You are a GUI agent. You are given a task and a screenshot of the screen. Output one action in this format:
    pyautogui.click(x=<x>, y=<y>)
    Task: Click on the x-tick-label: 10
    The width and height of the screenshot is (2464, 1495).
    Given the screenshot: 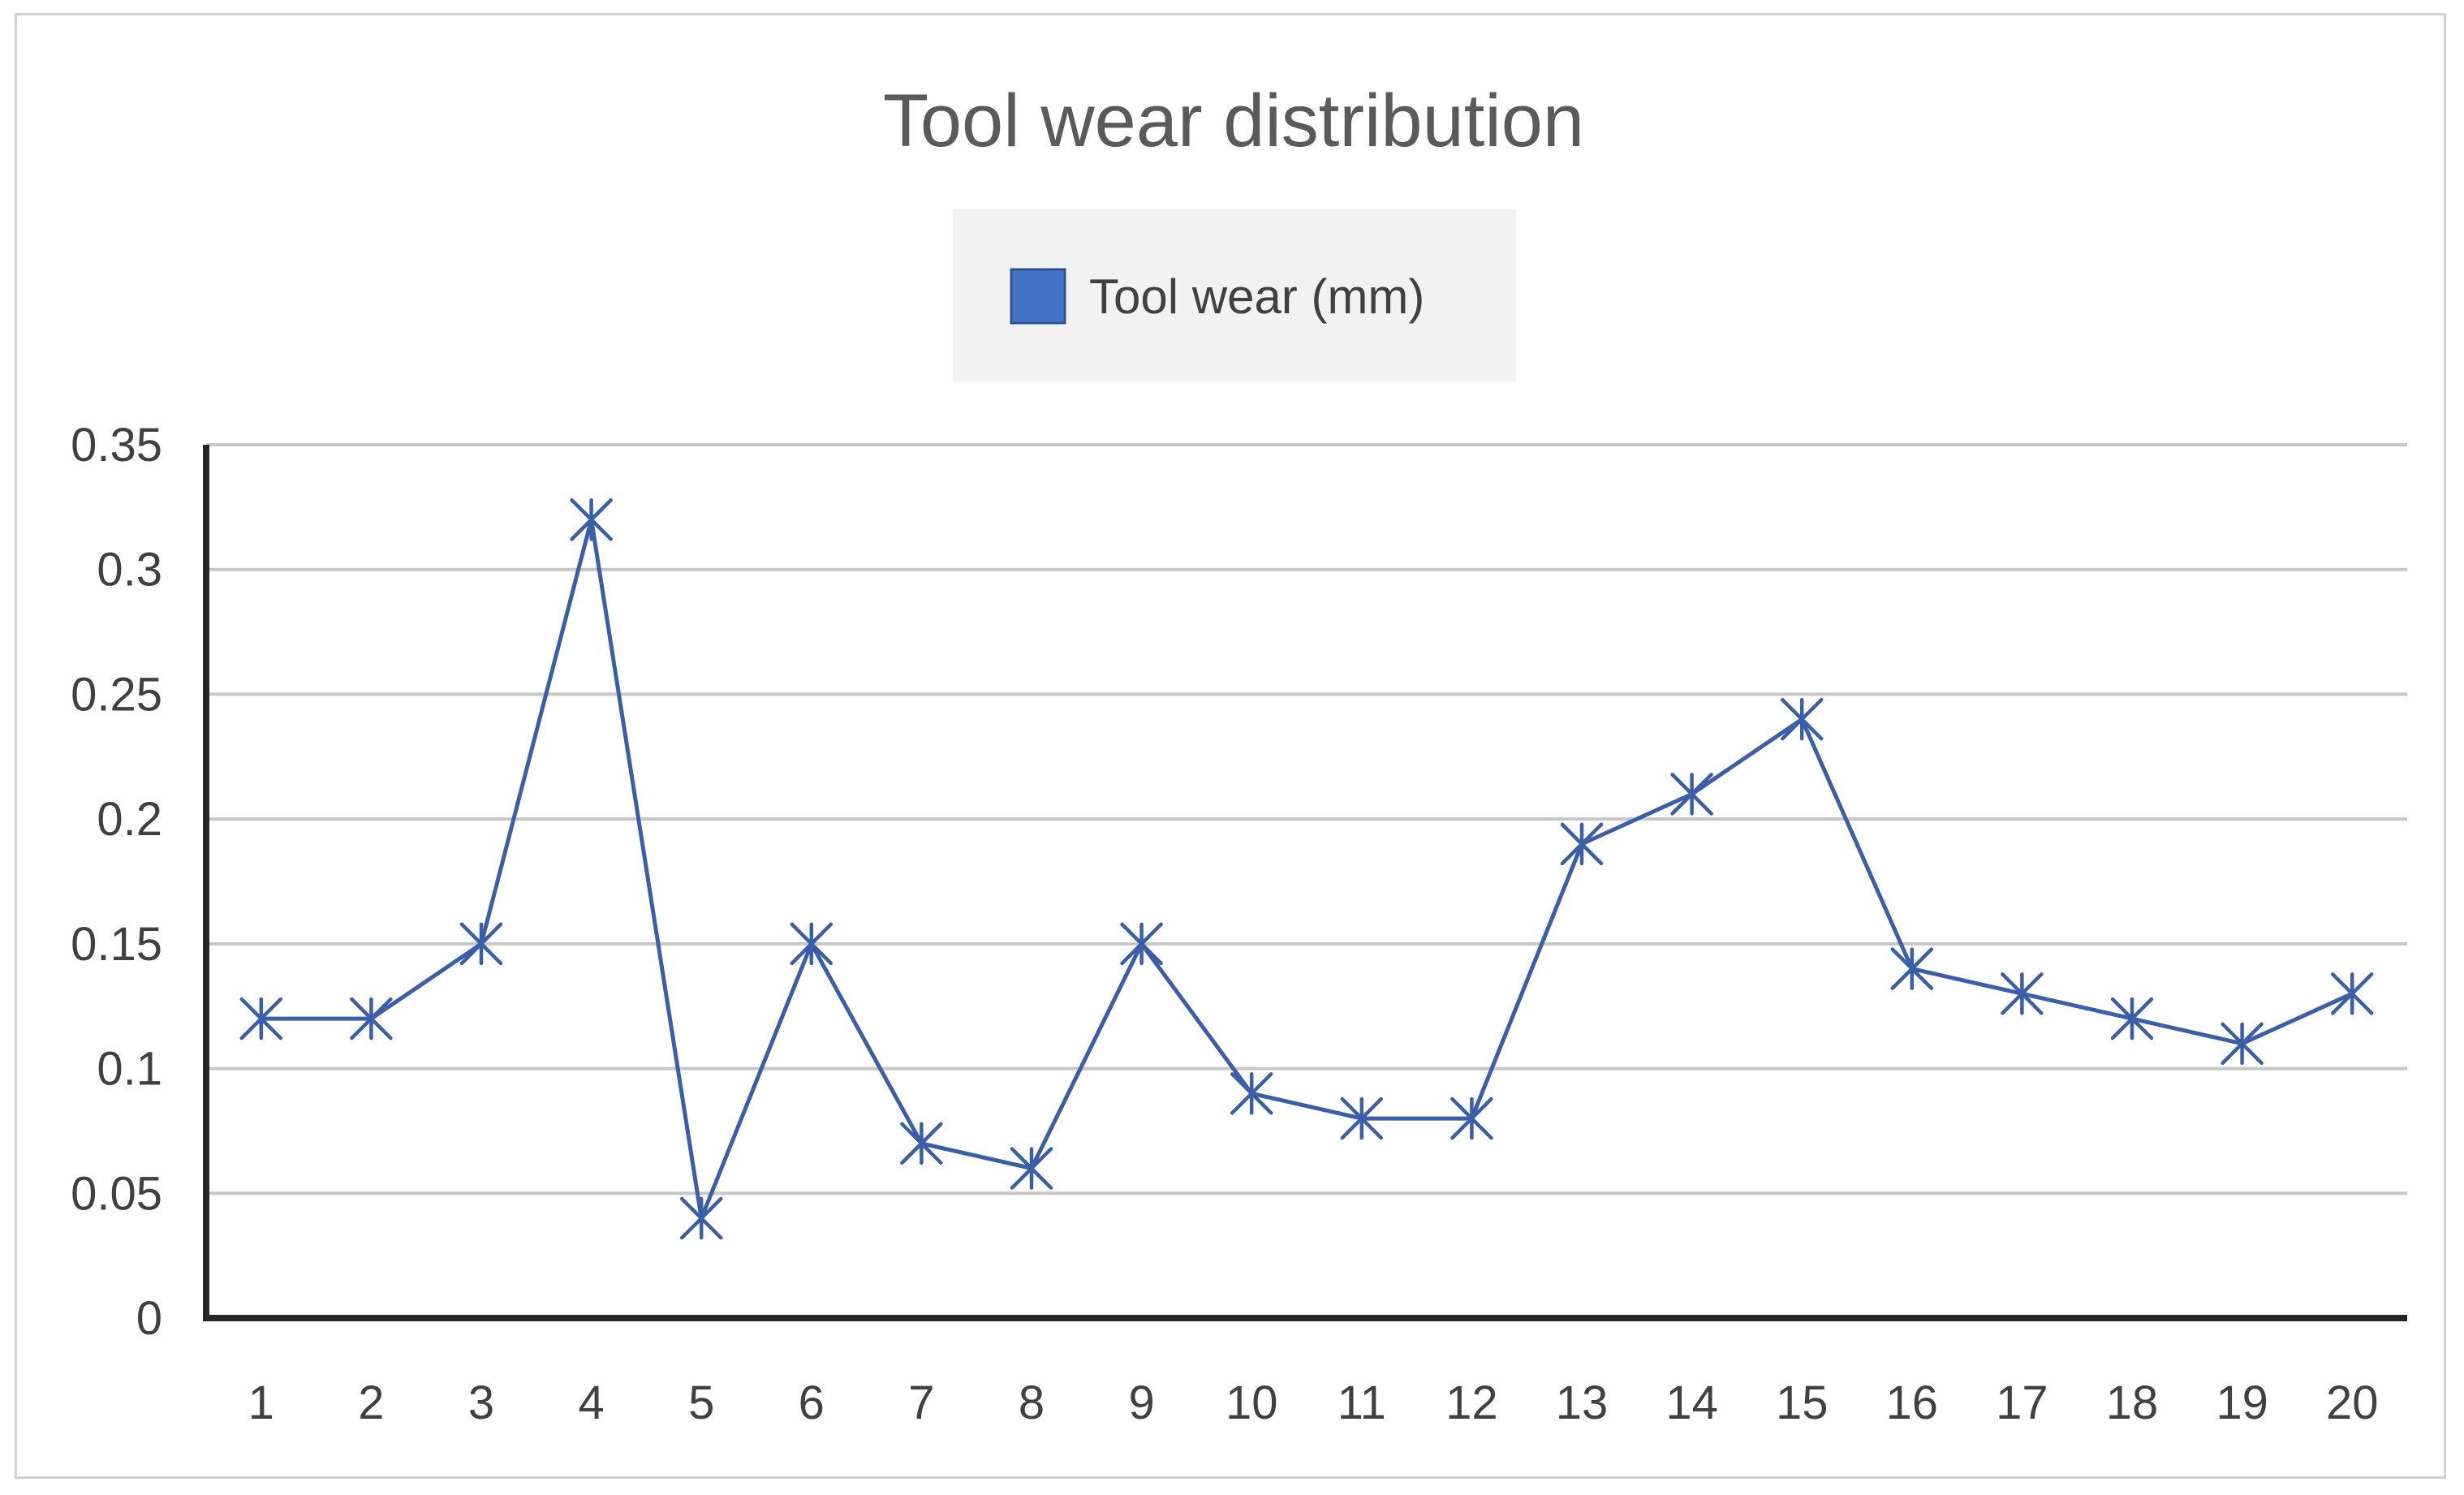 What is the action you would take?
    pyautogui.click(x=1252, y=1403)
    